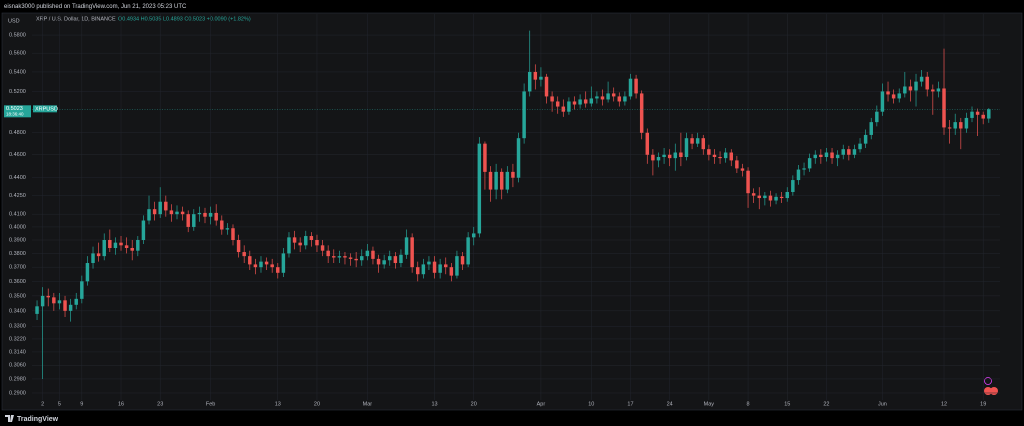 This screenshot has height=426, width=1024. Describe the element at coordinates (210, 404) in the screenshot. I see `x-tick-label: Feb` at that location.